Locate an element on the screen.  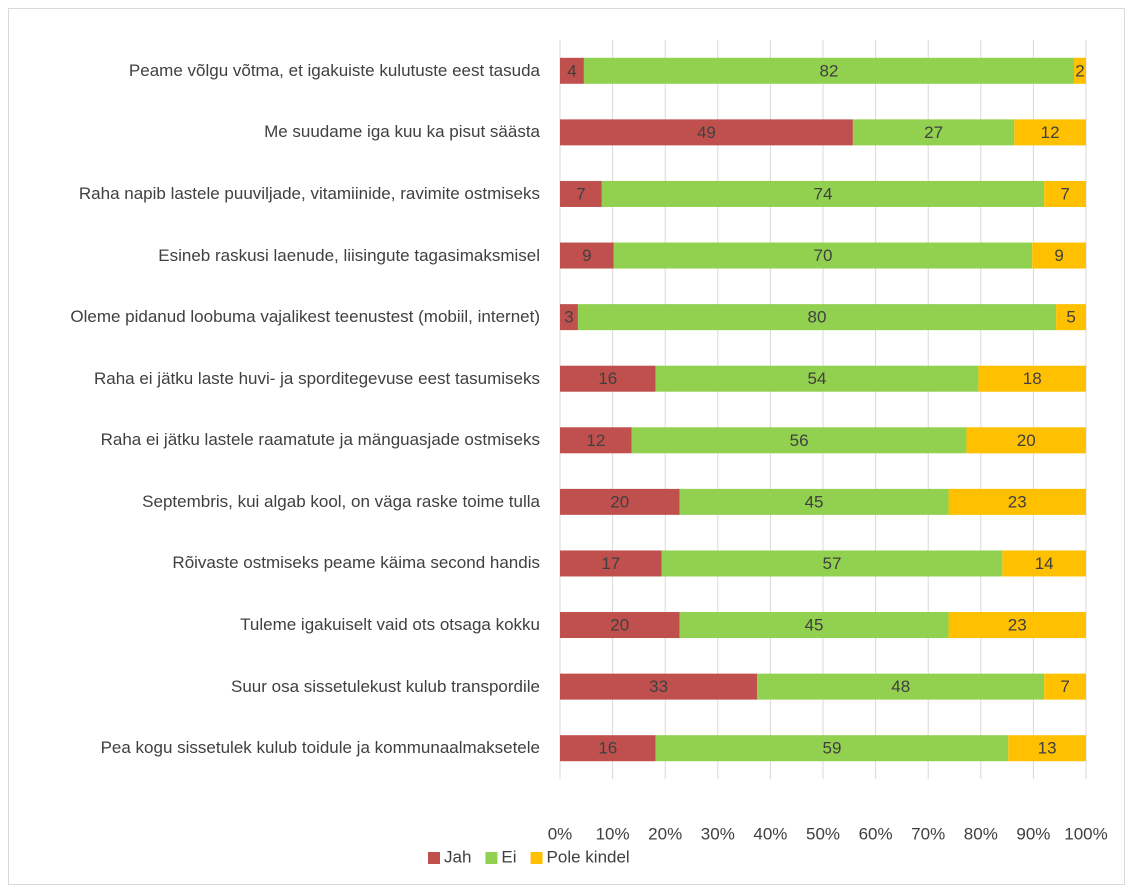
data-label: 5 is located at coordinates (1070, 317).